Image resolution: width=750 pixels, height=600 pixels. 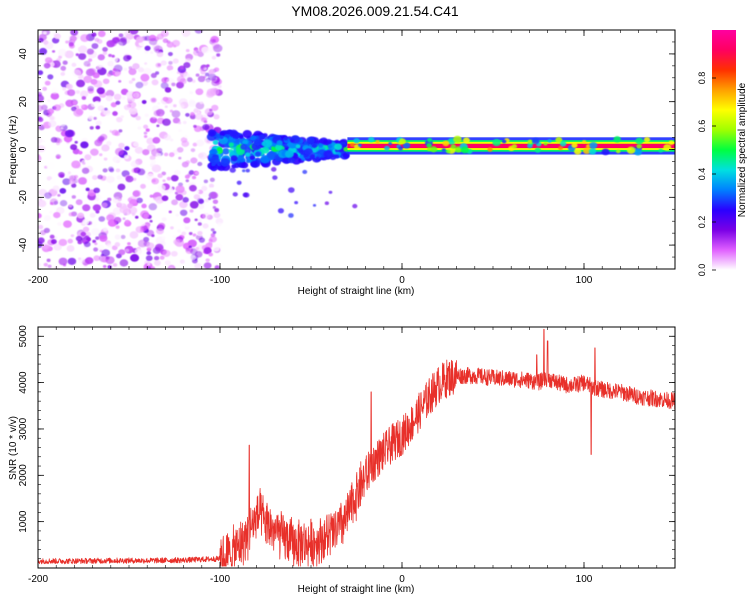 What do you see at coordinates (702, 78) in the screenshot?
I see `colorbar-tick-label: 0.8` at bounding box center [702, 78].